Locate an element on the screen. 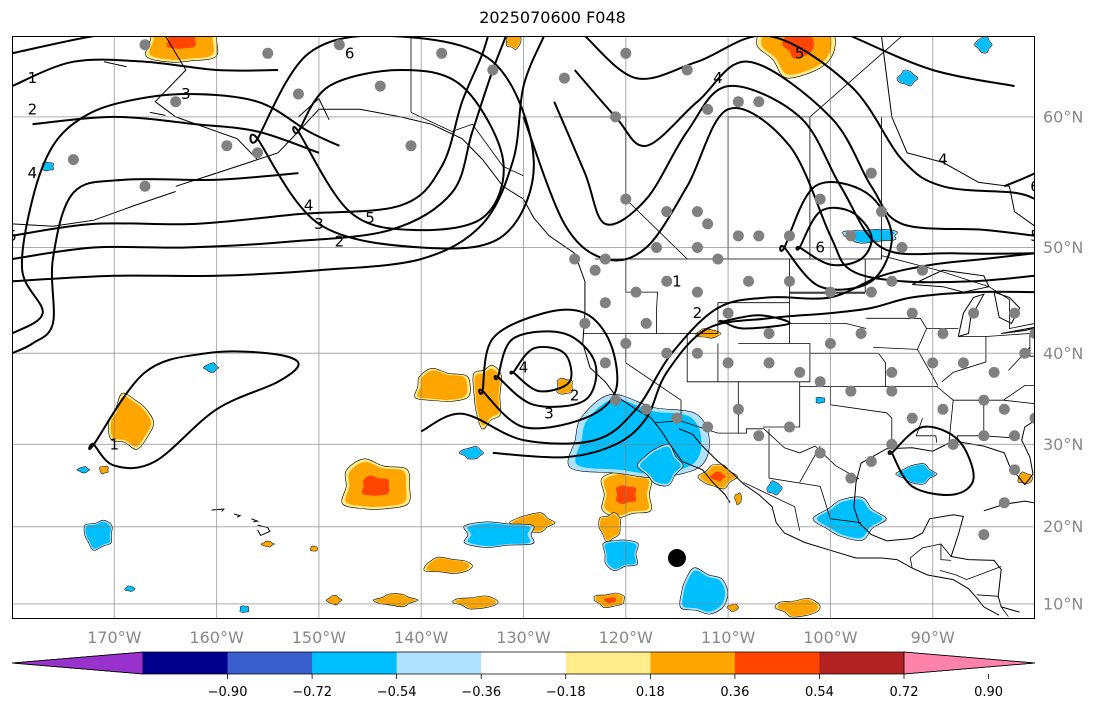 The image size is (1105, 712). colorbar-tick-label: −0.36 is located at coordinates (481, 692).